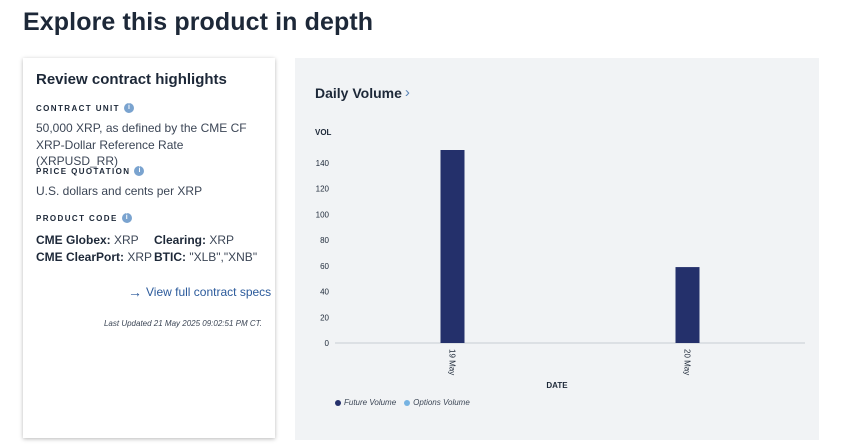 The image size is (850, 445). I want to click on last-updated-timestamp: Last Updated 21 May 2025 09:02:51 PM CT., so click(182, 323).